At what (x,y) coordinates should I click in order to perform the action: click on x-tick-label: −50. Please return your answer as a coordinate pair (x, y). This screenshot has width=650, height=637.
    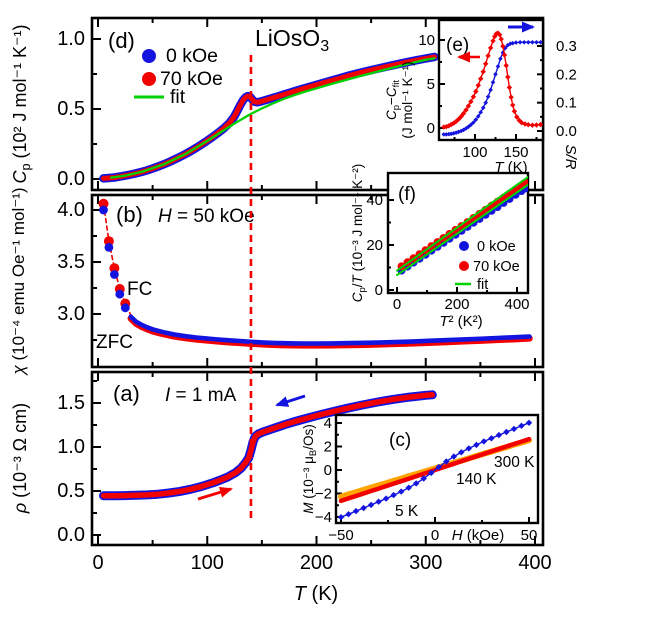
    Looking at the image, I should click on (340, 535).